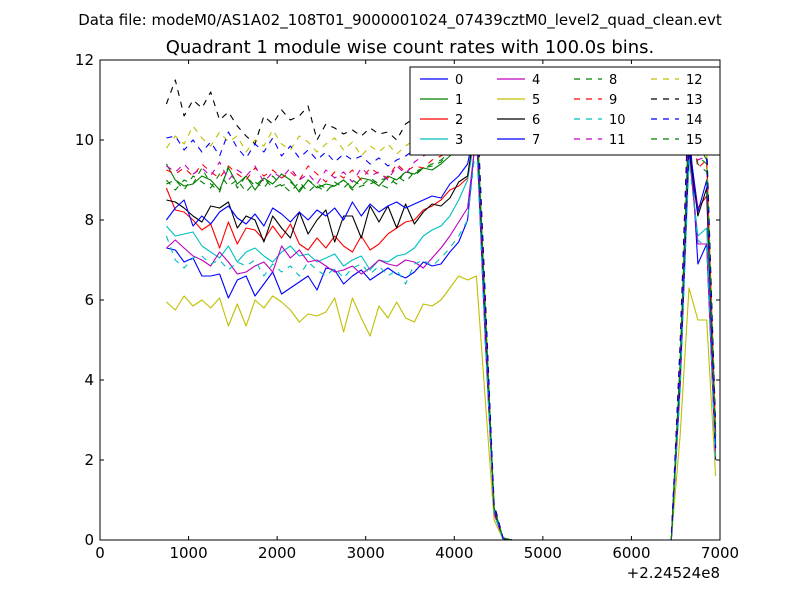 This screenshot has width=800, height=600. I want to click on legend-label-10: 10, so click(617, 120).